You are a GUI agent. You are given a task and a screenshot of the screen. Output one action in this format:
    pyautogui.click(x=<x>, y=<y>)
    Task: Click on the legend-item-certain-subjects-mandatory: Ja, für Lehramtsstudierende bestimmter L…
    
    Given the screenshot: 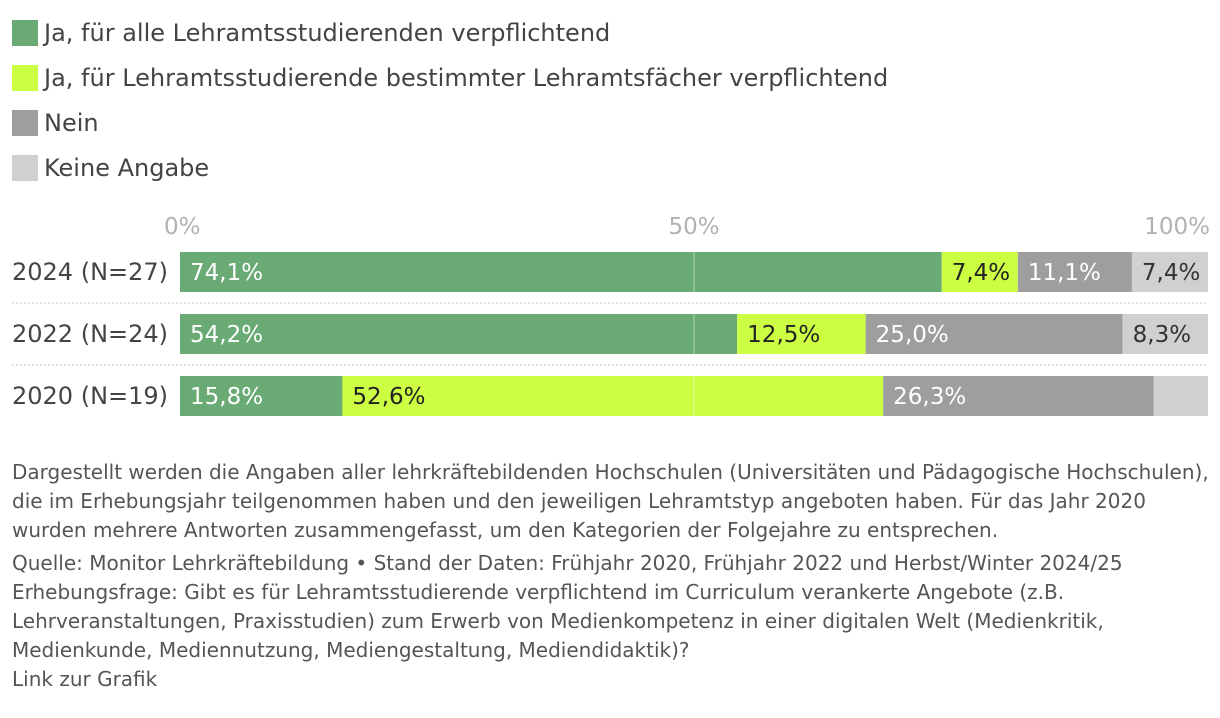 What is the action you would take?
    pyautogui.click(x=450, y=77)
    